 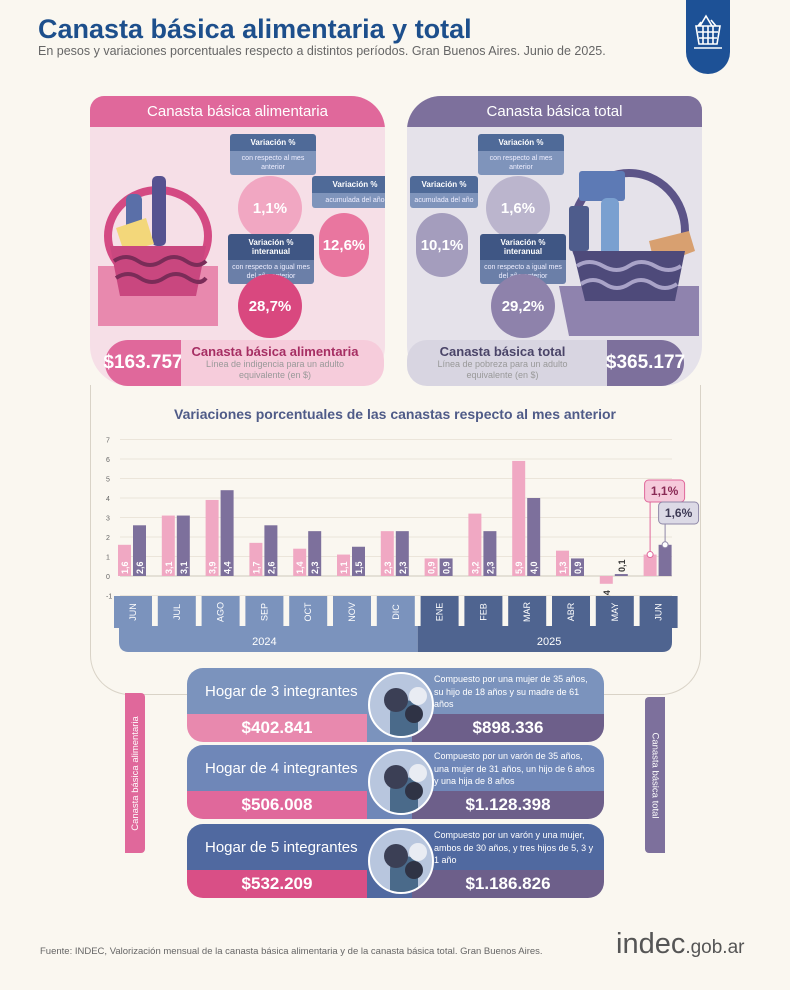 What do you see at coordinates (534, 567) in the screenshot?
I see `bar-value-label: 4,0` at bounding box center [534, 567].